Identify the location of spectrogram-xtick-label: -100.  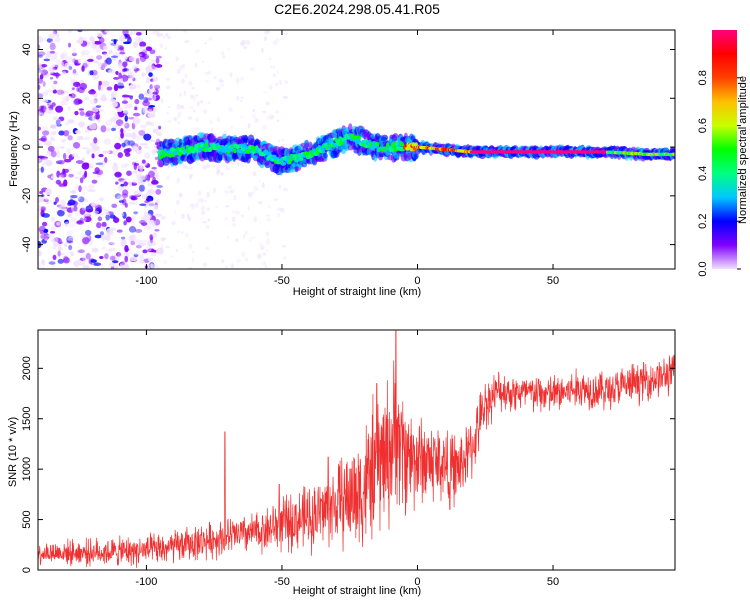
(146, 281).